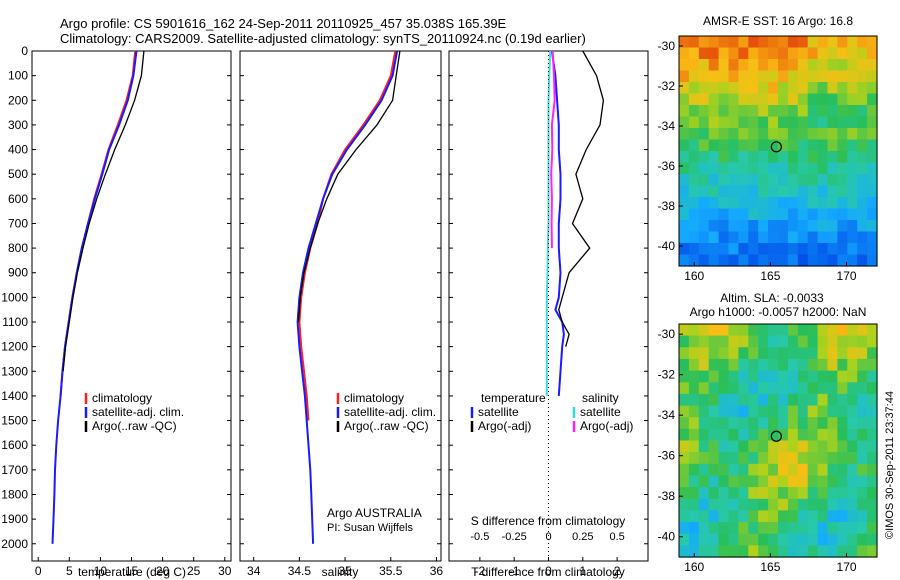 The height and width of the screenshot is (580, 900). I want to click on x-tick-label: -1, so click(514, 571).